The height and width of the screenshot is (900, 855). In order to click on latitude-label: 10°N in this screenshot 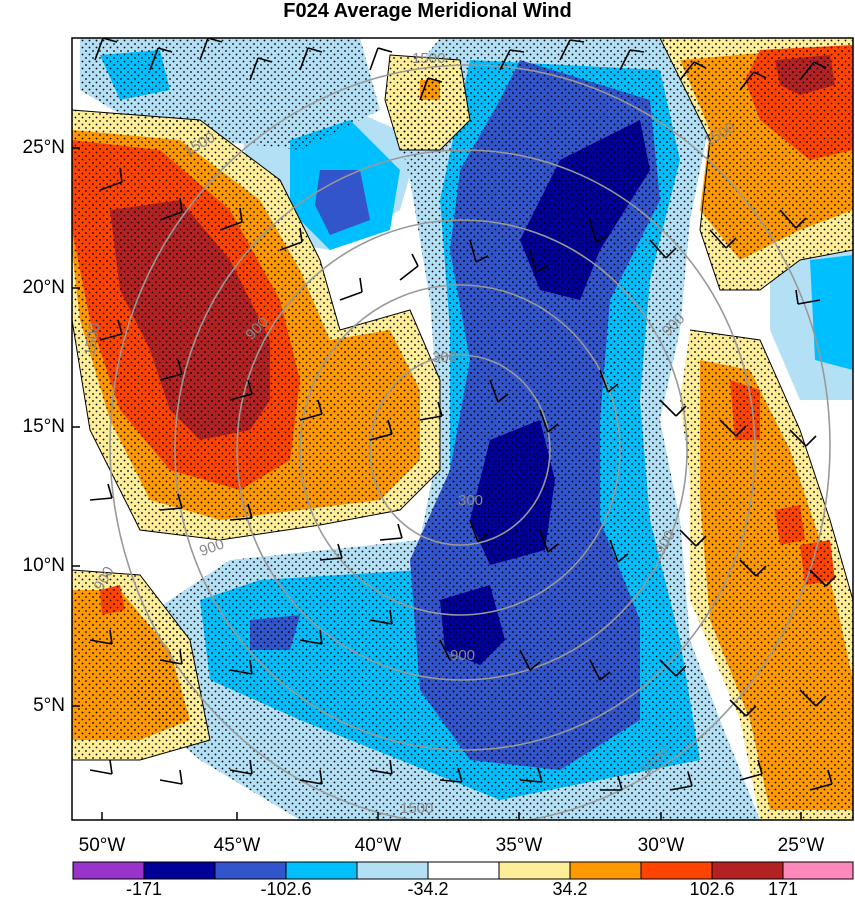, I will do `click(43, 565)`.